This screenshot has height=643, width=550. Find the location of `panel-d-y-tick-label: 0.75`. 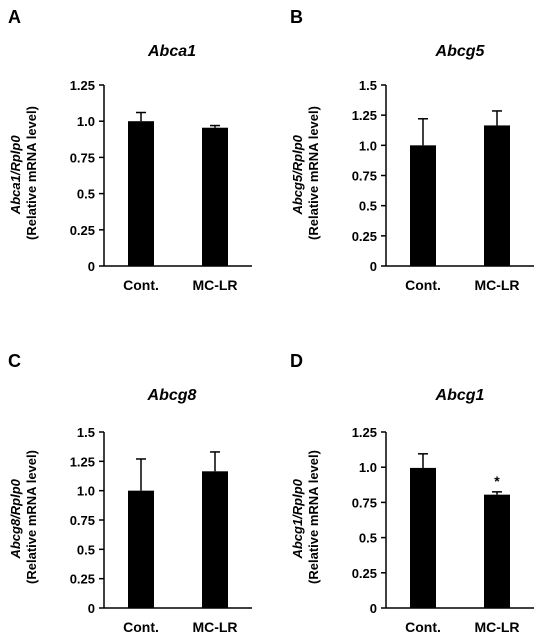

panel-d-y-tick-label: 0.75 is located at coordinates (364, 502).